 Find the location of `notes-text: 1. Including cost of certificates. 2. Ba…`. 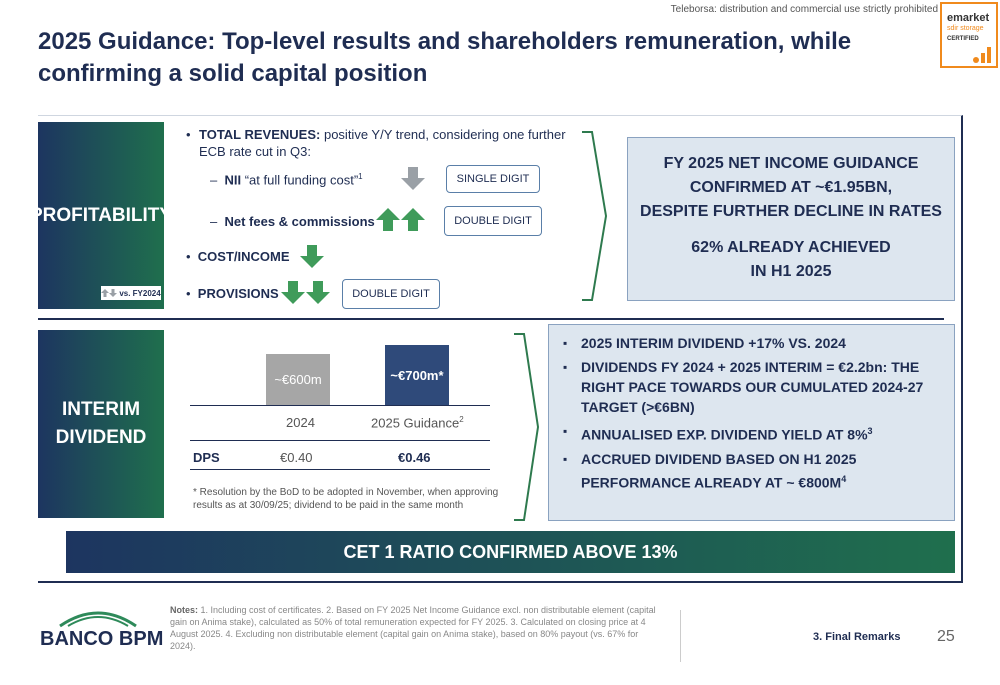

notes-text: 1. Including cost of certificates. 2. Ba… is located at coordinates (413, 628).